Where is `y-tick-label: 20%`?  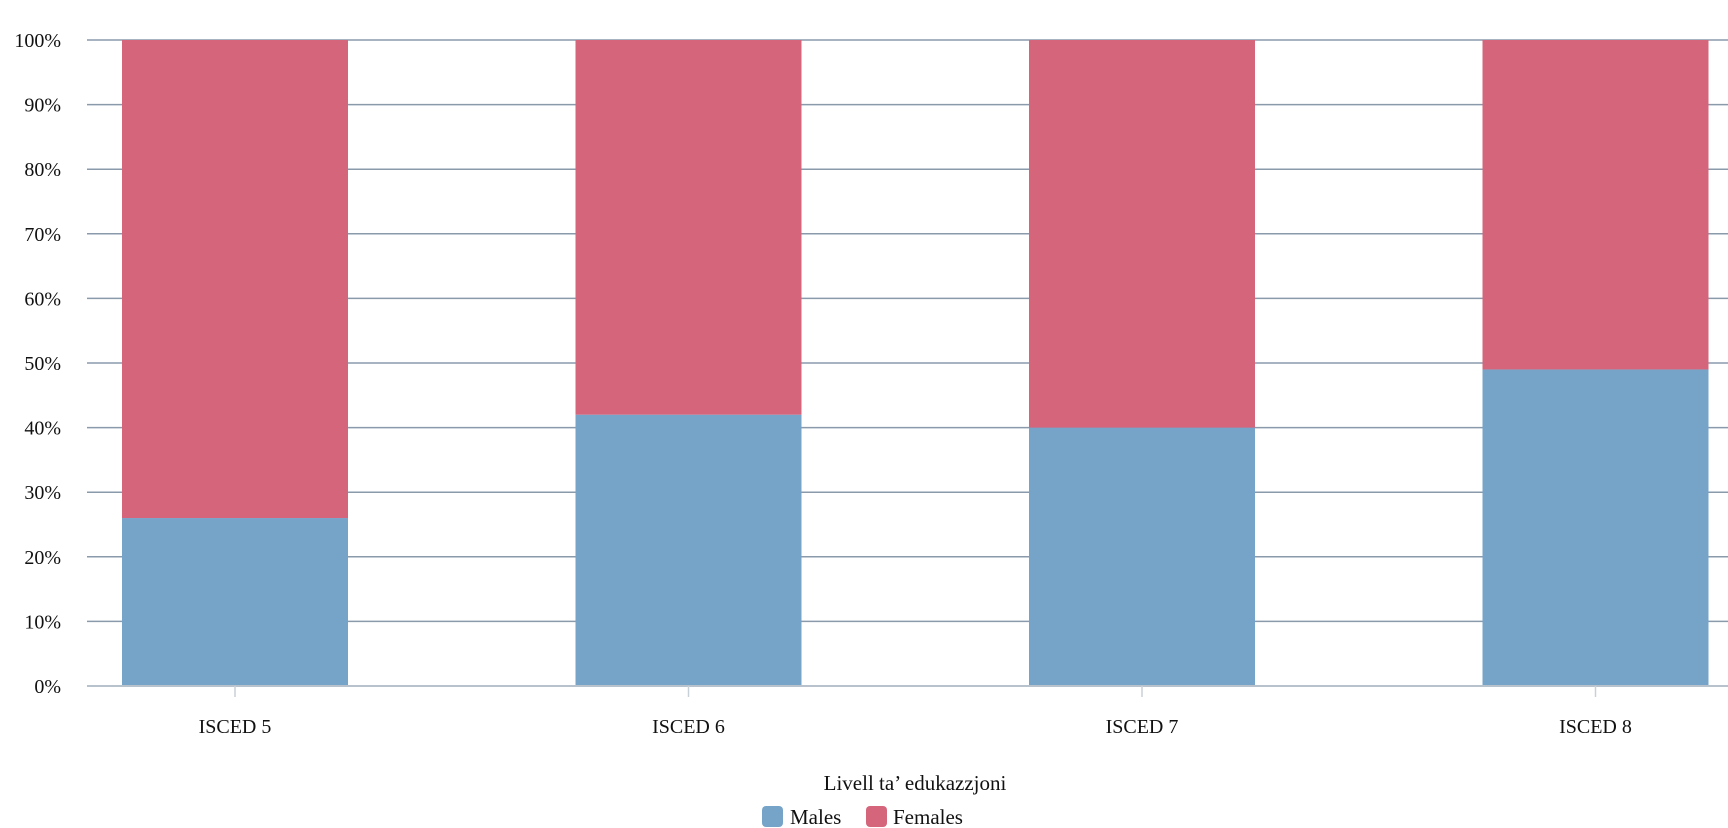 y-tick-label: 20% is located at coordinates (42, 558).